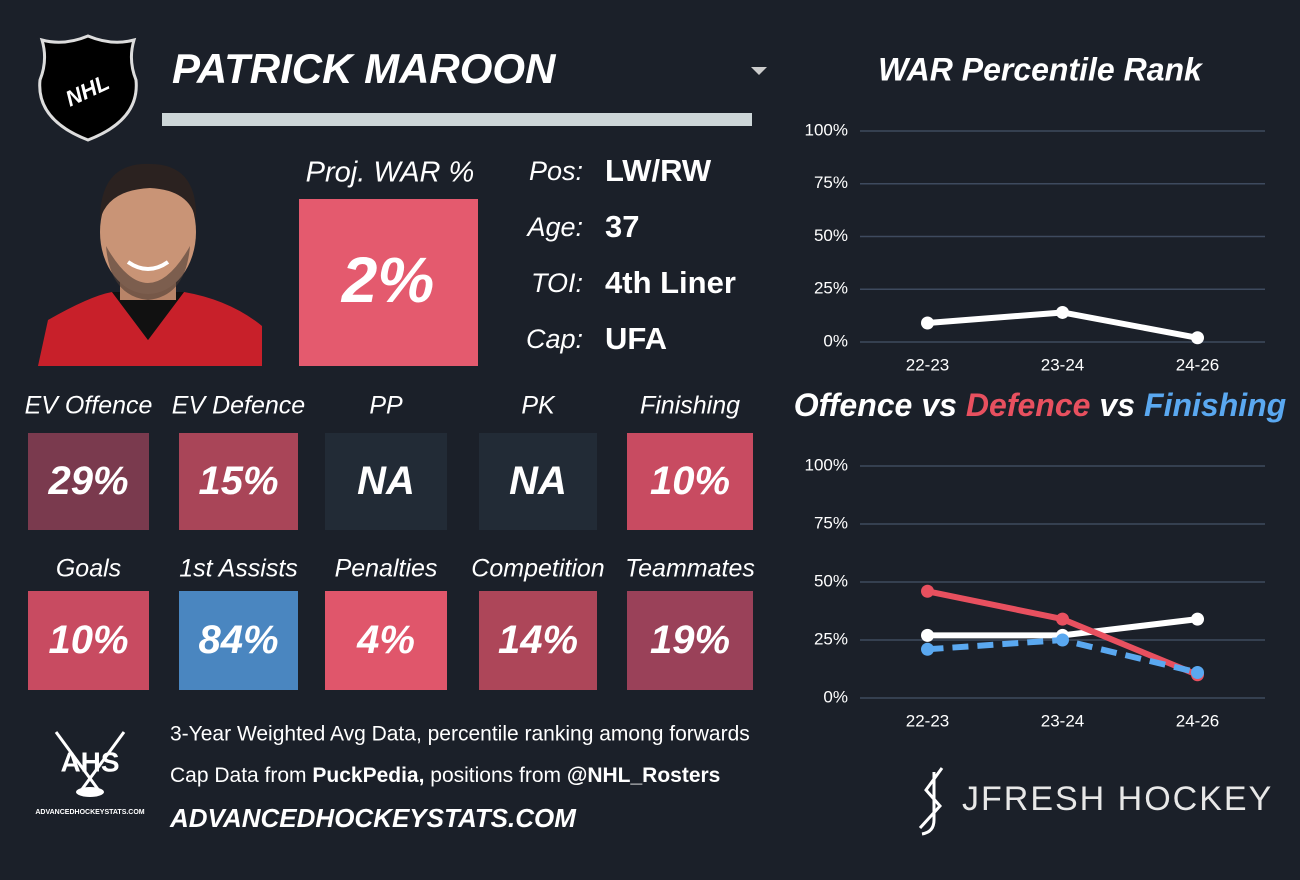 This screenshot has width=1300, height=880. Describe the element at coordinates (88, 569) in the screenshot. I see `tile-label: Goals` at that location.